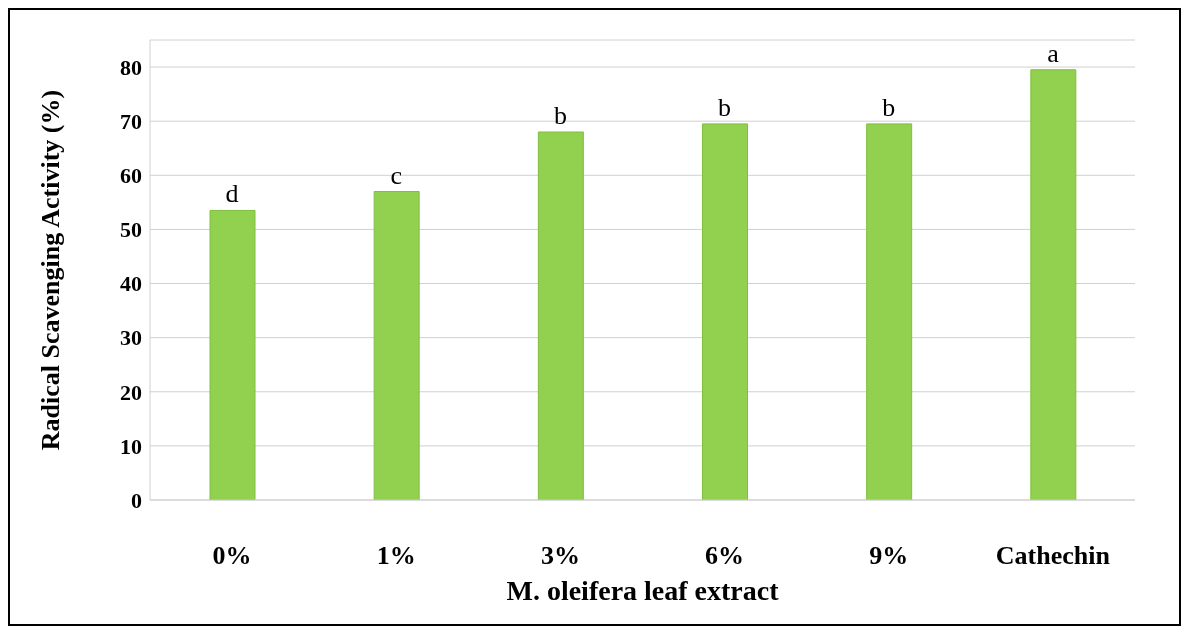 This screenshot has height=637, width=1191. I want to click on x-tick-label: 1%, so click(396, 556).